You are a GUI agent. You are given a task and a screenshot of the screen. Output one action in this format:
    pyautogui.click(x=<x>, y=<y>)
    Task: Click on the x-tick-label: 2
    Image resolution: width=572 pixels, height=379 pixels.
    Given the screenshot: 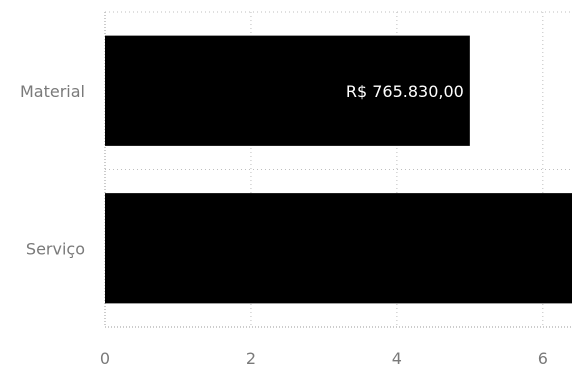 What is the action you would take?
    pyautogui.click(x=251, y=358)
    